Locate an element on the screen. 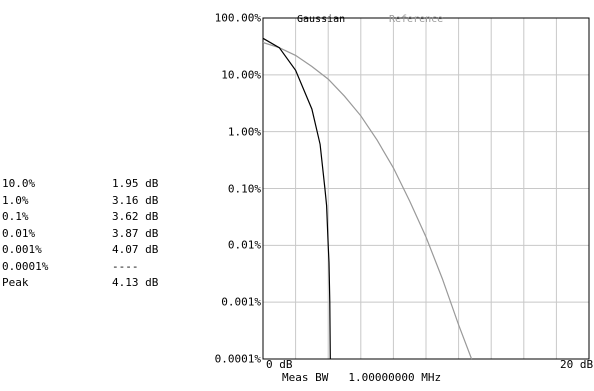 This screenshot has height=391, width=594. stat-level: 3.62 dB is located at coordinates (135, 216).